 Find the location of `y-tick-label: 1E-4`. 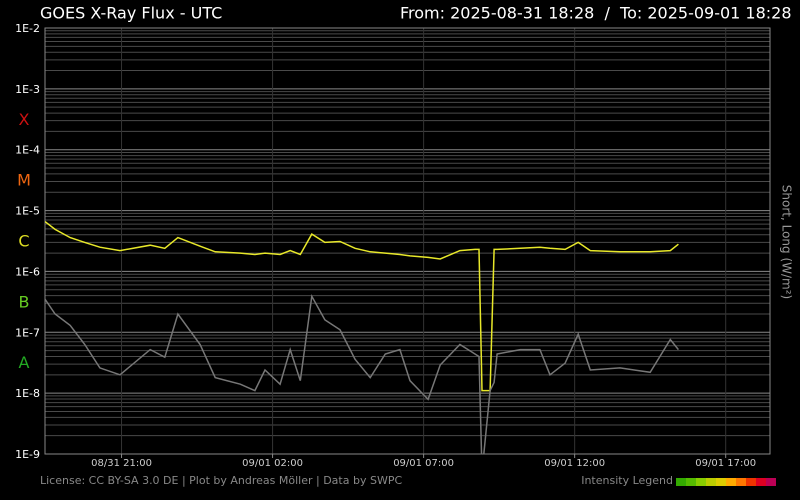

y-tick-label: 1E-4 is located at coordinates (27, 150).